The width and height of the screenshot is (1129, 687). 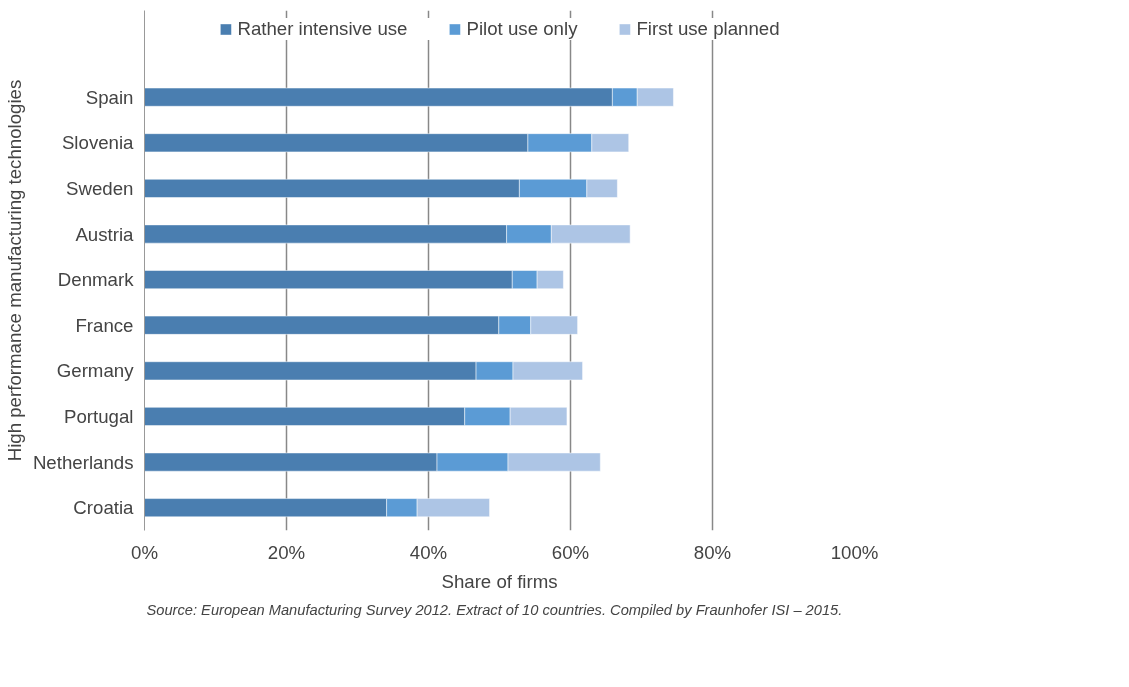 What do you see at coordinates (96, 280) in the screenshot?
I see `y-tick-label: Denmark` at bounding box center [96, 280].